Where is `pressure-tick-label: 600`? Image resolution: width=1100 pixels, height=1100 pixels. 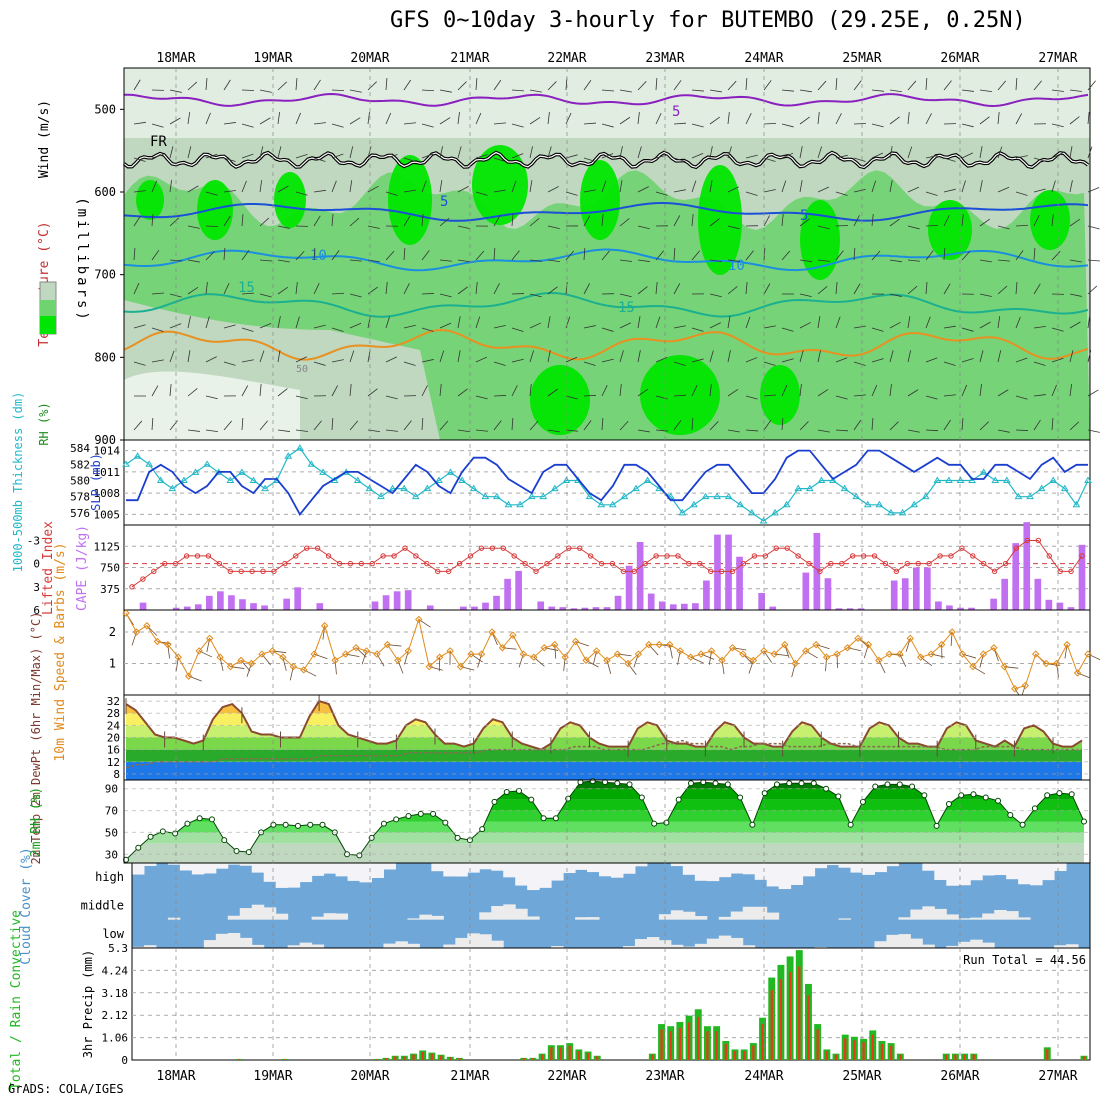 pressure-tick-label: 600 is located at coordinates (105, 192).